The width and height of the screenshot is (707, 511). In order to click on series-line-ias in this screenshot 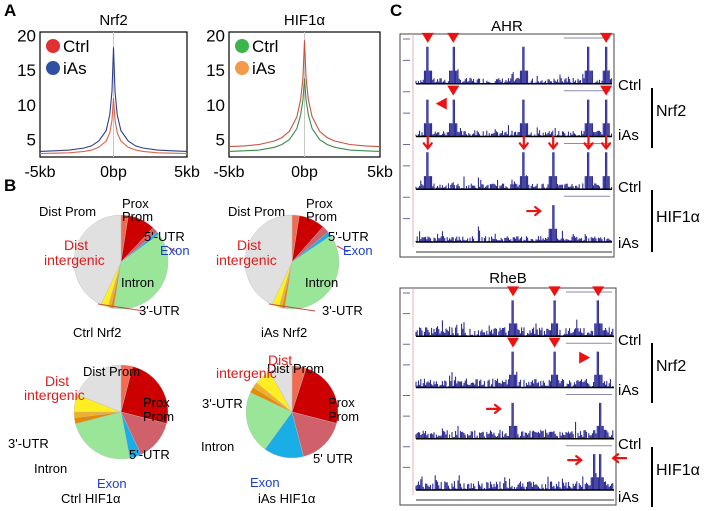, I will do `click(113, 99)`.